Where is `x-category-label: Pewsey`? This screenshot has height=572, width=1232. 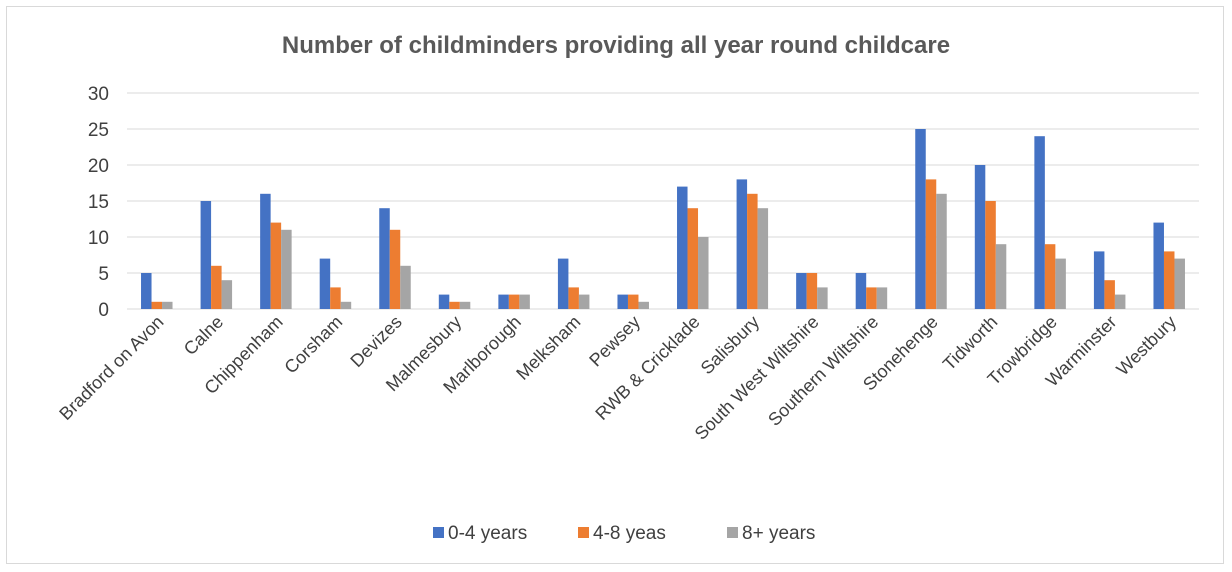
x-category-label: Pewsey is located at coordinates (614, 341).